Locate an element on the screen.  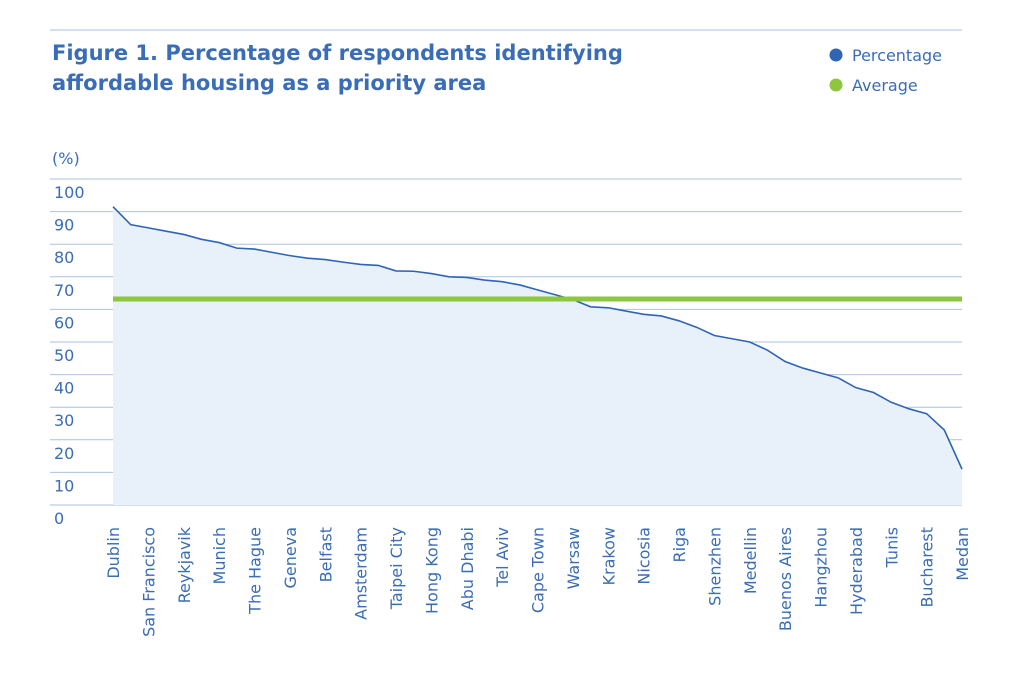
x-tick-label: Amsterdam is located at coordinates (361, 573).